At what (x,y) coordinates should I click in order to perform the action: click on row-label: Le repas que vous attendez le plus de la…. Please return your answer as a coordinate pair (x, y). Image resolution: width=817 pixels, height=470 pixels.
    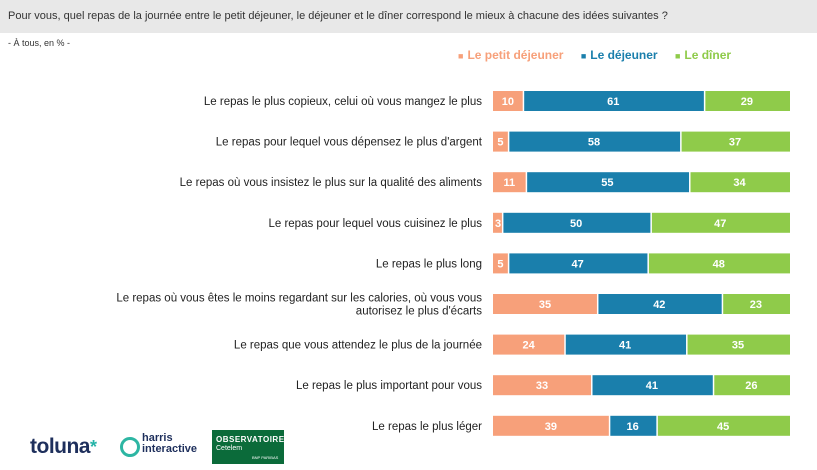
    Looking at the image, I should click on (358, 346).